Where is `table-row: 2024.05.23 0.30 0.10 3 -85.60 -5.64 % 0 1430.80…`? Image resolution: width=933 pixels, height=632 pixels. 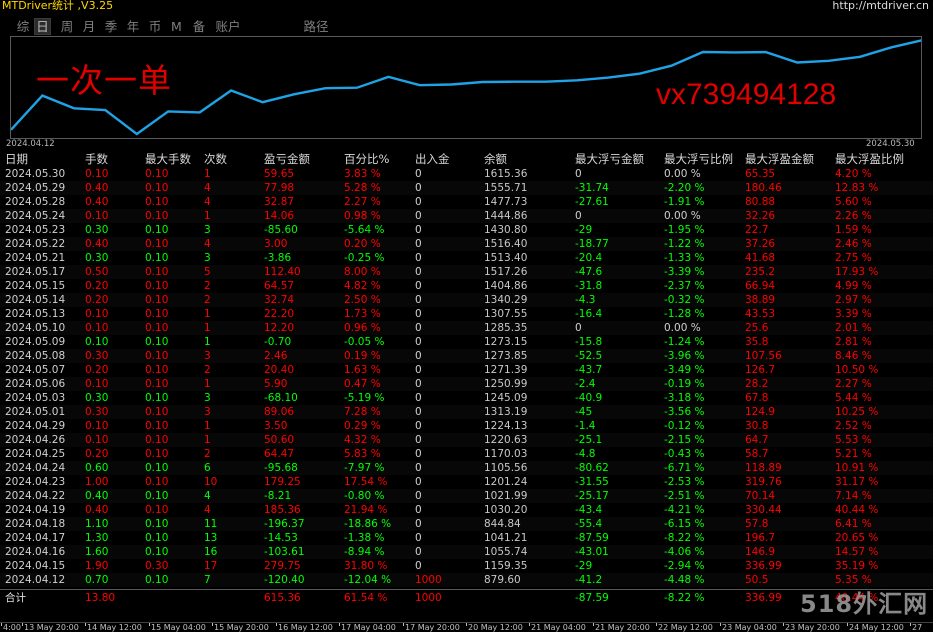
table-row: 2024.05.23 0.30 0.10 3 -85.60 -5.64 % 0 1430.80… is located at coordinates (466, 230).